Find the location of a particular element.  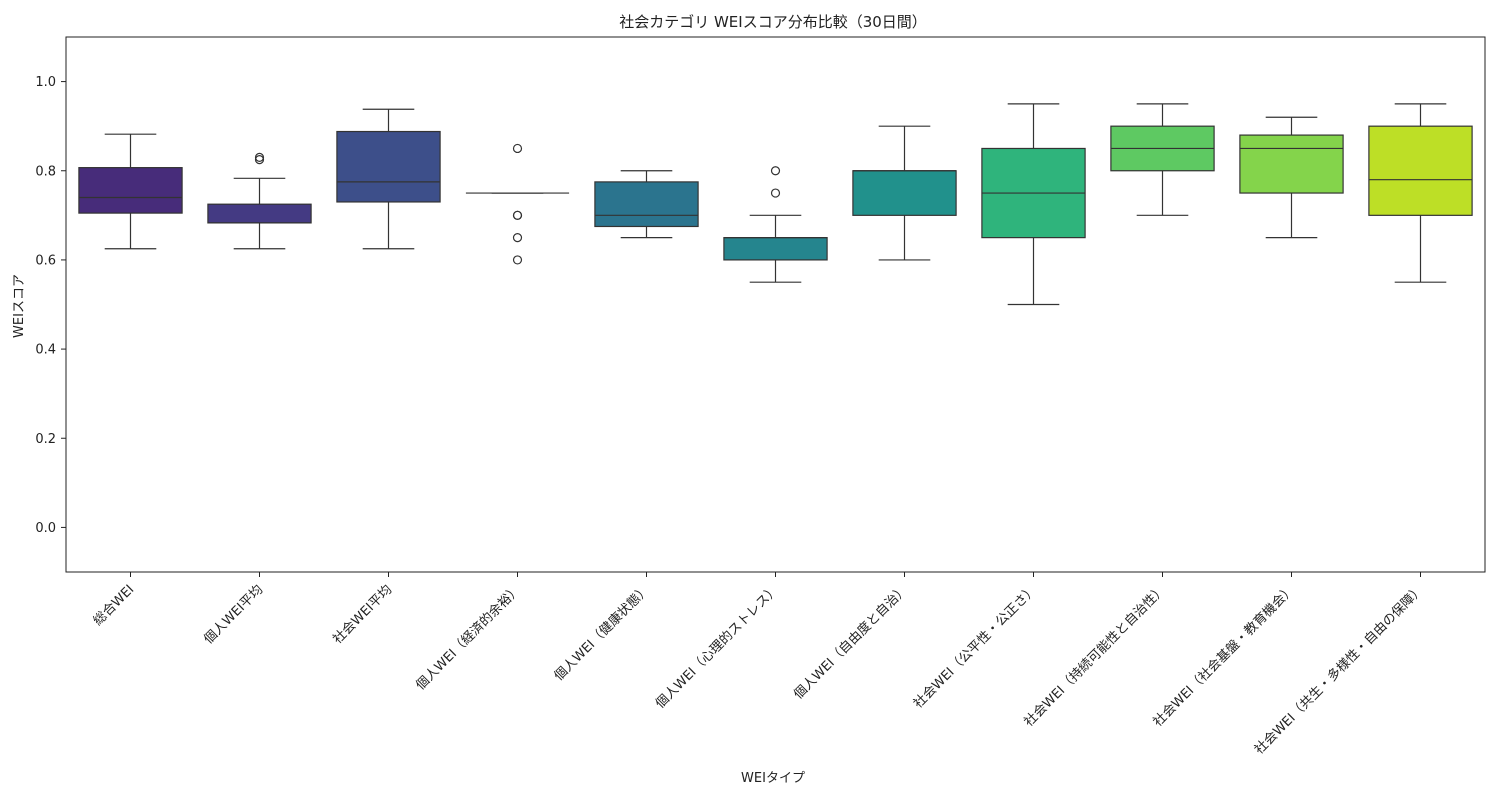

chart-title: 社会カテゴリ WEIスコア分布比較（30日間） is located at coordinates (773, 22).